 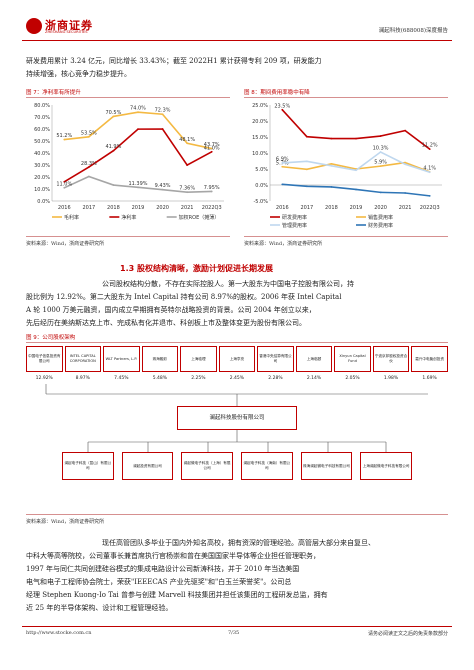 I want to click on fig9-bottom-rule, so click(x=237, y=514).